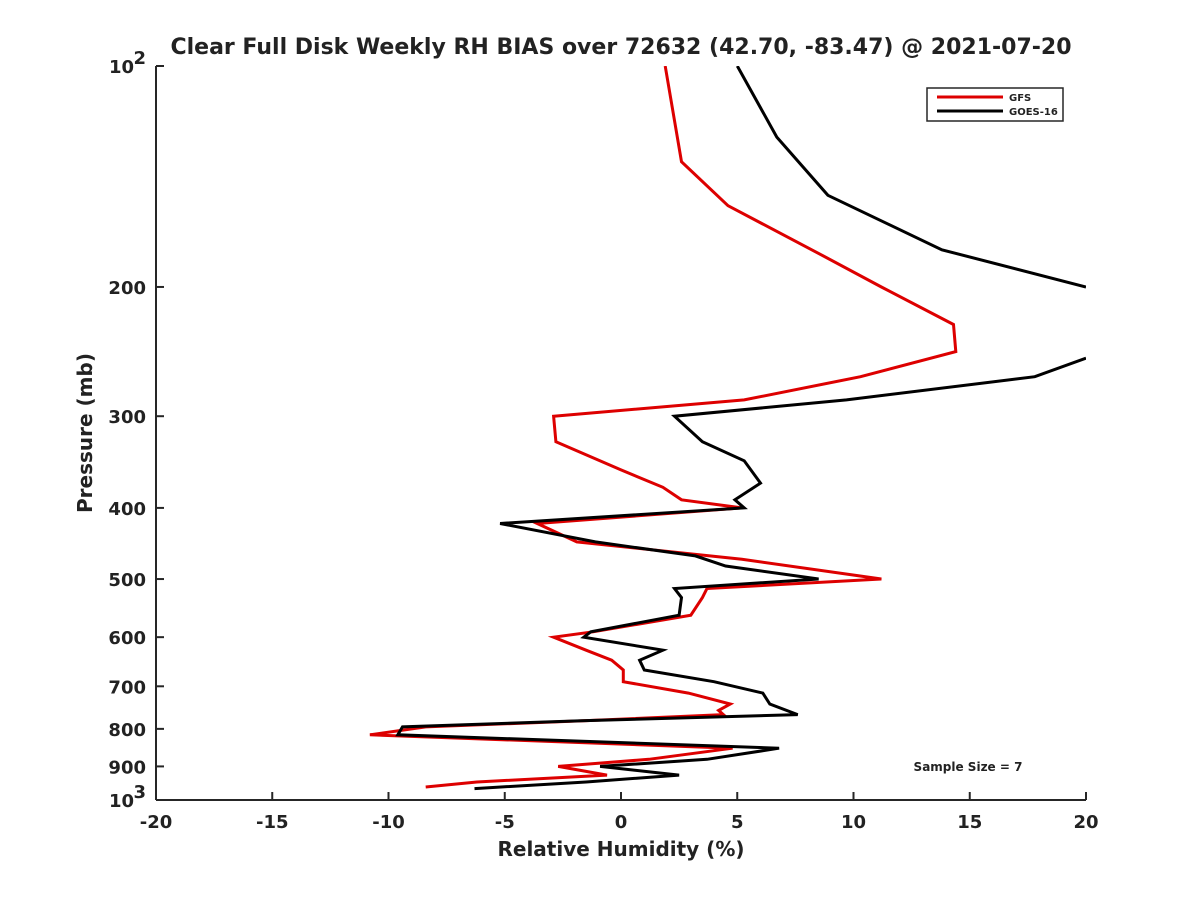 Image resolution: width=1200 pixels, height=900 pixels. I want to click on x-tick-label: 15, so click(969, 822).